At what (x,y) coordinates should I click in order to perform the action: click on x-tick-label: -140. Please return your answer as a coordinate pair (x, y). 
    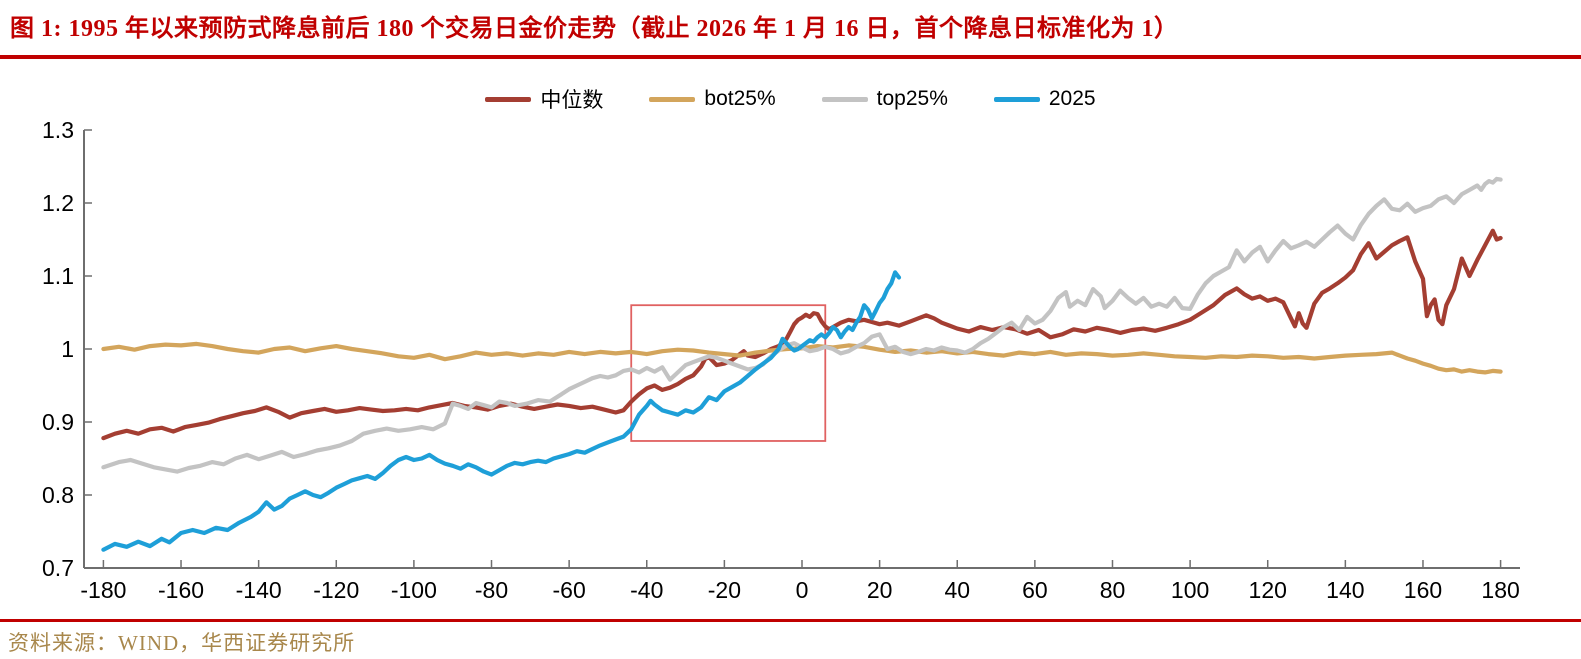
    Looking at the image, I should click on (259, 590).